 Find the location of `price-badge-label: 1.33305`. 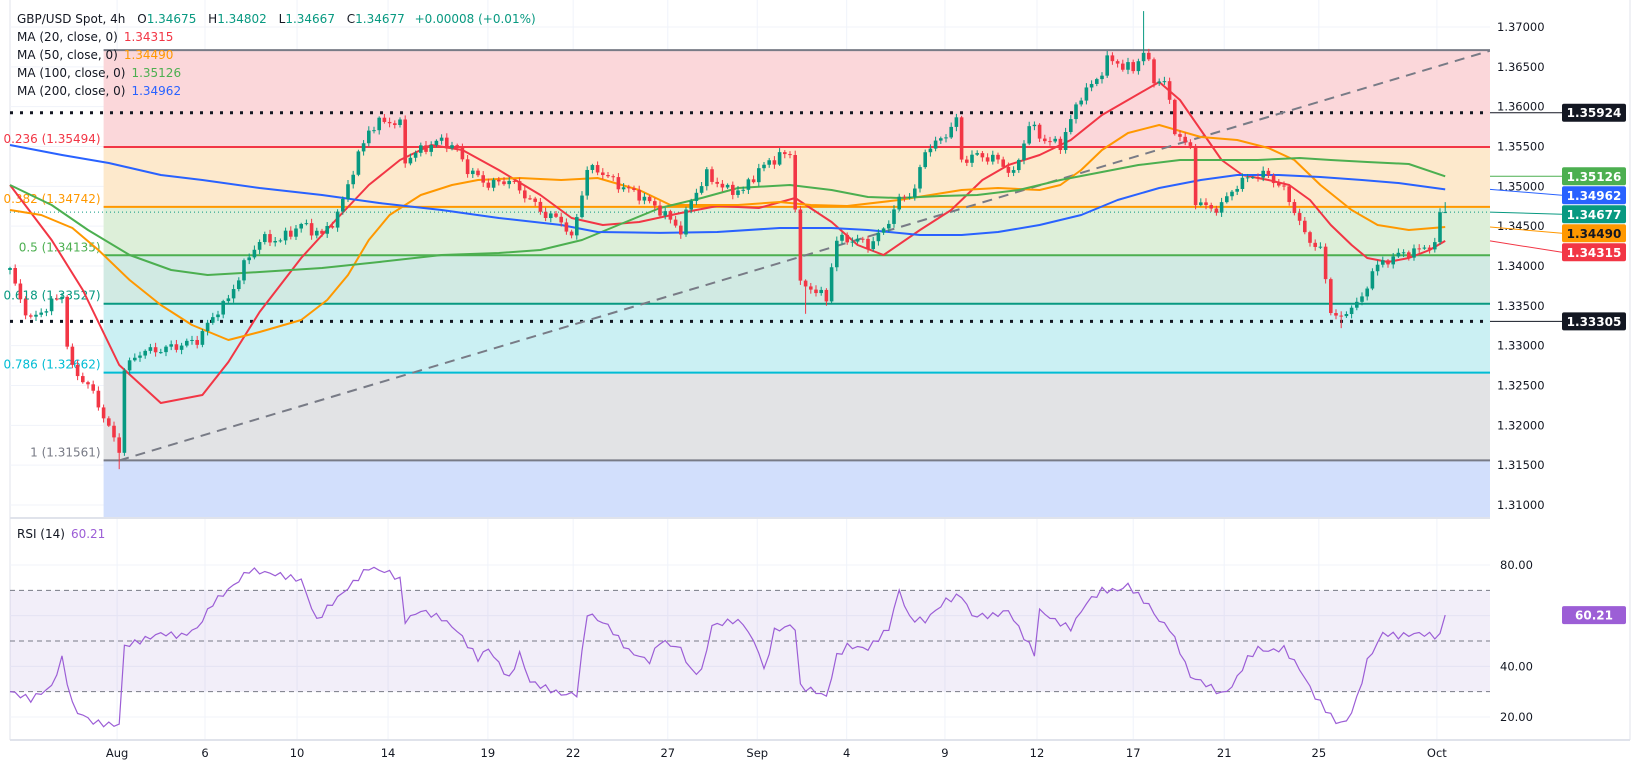

price-badge-label: 1.33305 is located at coordinates (1594, 322).